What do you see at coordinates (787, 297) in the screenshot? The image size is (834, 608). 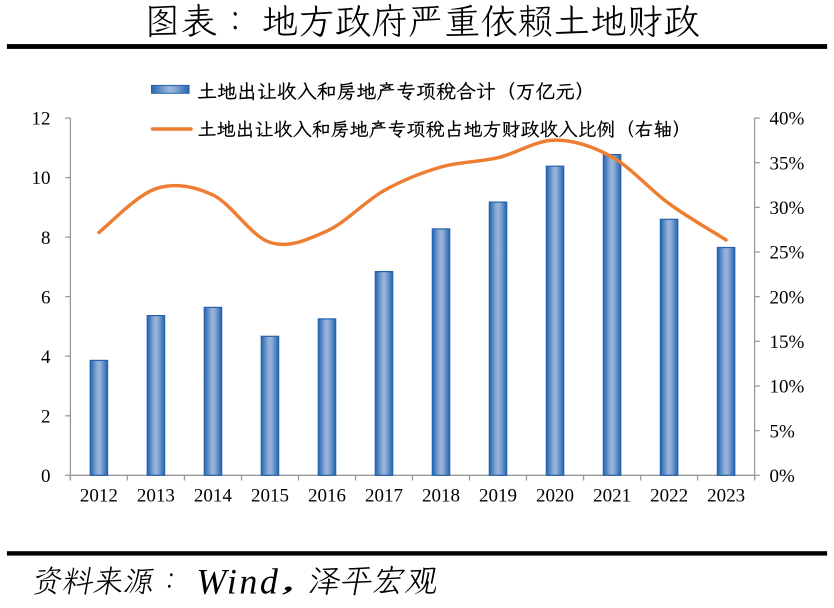 I see `svg-text: 20%` at bounding box center [787, 297].